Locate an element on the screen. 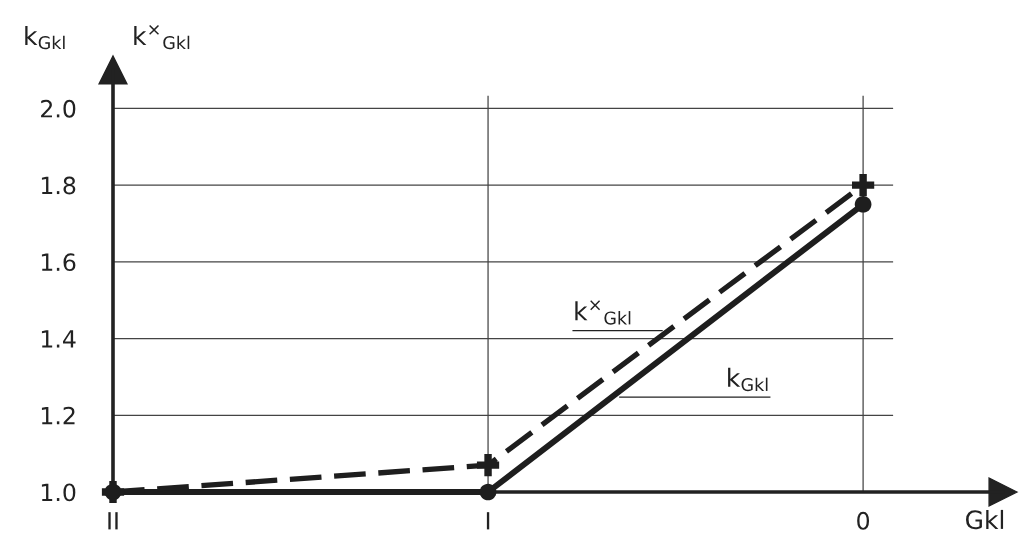  series-label: k$_{Gkl}$ is located at coordinates (748, 379).